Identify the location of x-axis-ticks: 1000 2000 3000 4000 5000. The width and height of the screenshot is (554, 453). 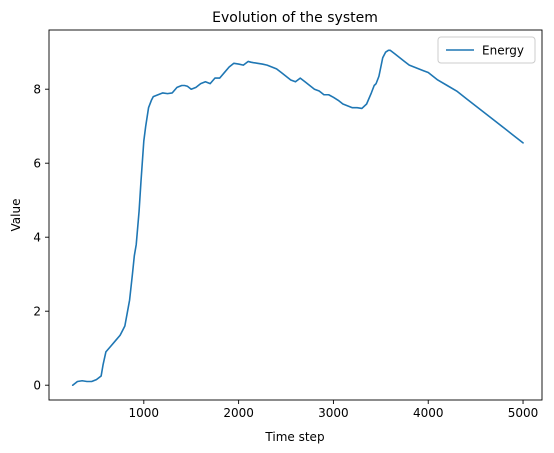
(334, 410).